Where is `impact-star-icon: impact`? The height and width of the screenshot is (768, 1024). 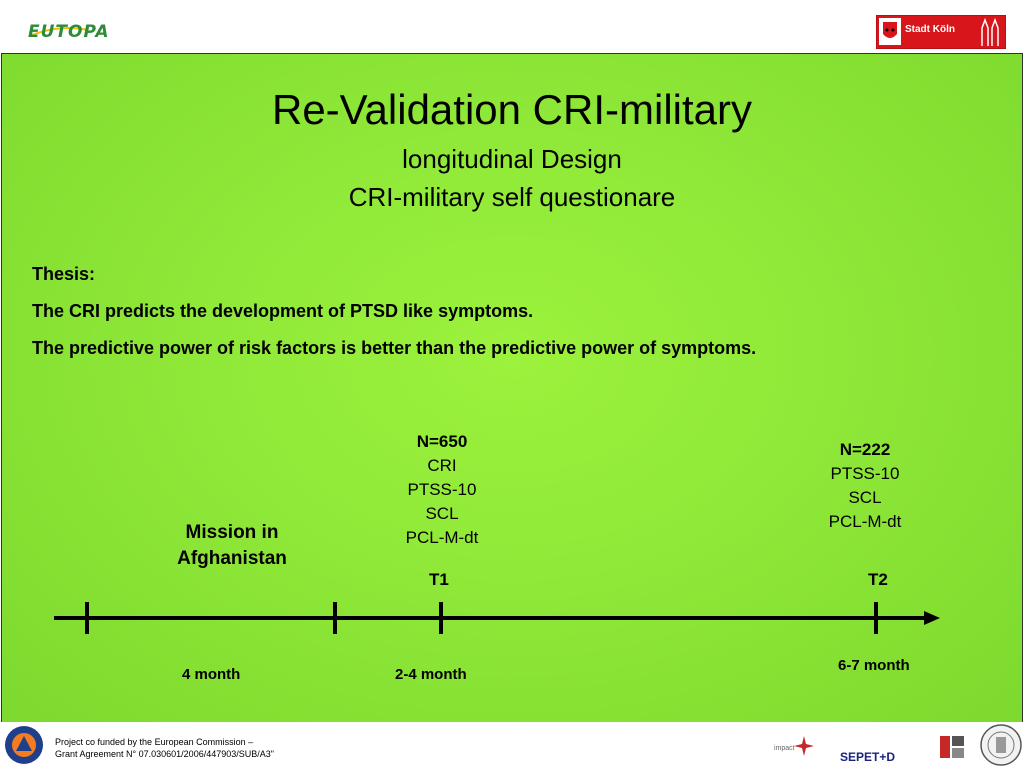
impact-star-icon: impact is located at coordinates (794, 746).